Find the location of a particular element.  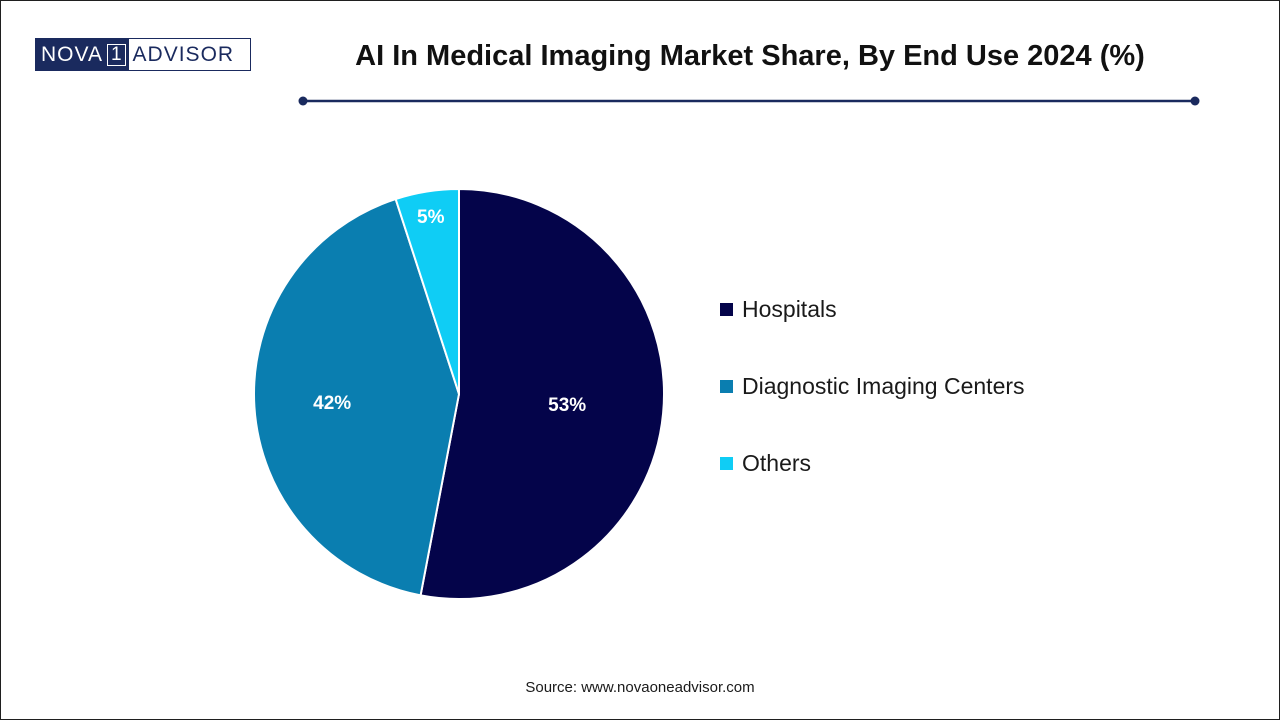

legend-label-others: Others is located at coordinates (777, 462).